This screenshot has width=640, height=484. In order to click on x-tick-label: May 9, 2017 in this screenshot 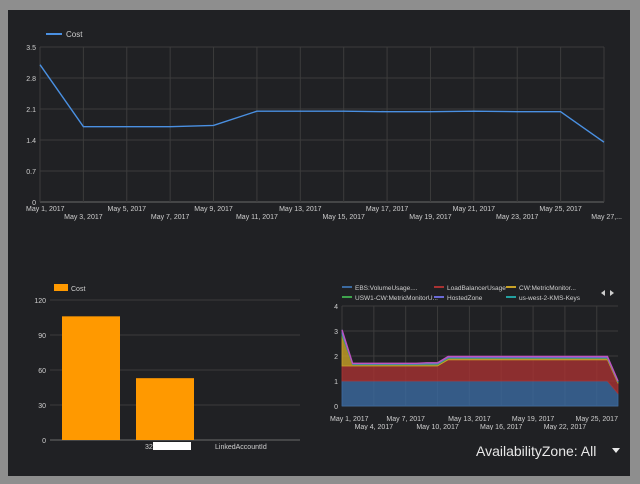, I will do `click(213, 209)`.